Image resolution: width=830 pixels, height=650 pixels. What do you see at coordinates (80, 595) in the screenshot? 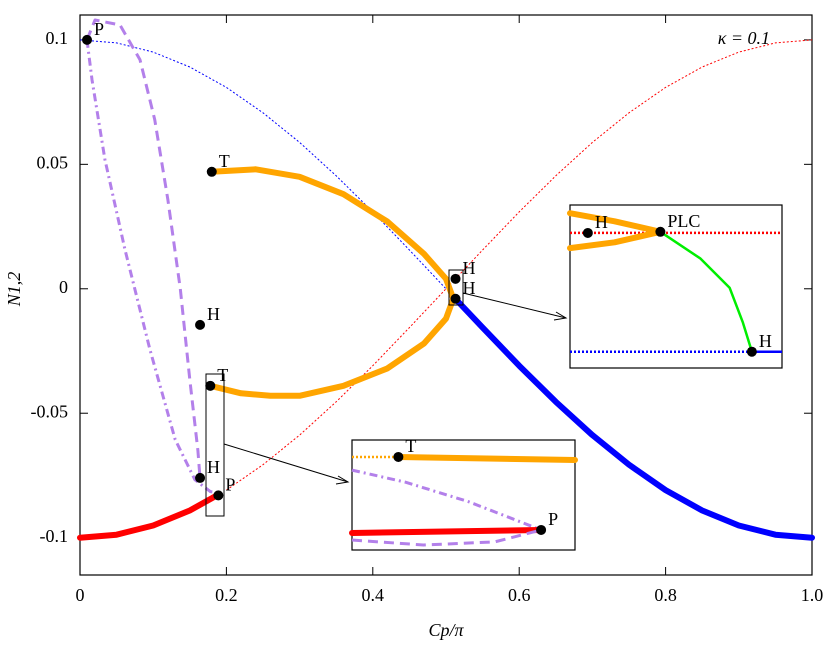
I see `x-tick-label: 0` at bounding box center [80, 595].